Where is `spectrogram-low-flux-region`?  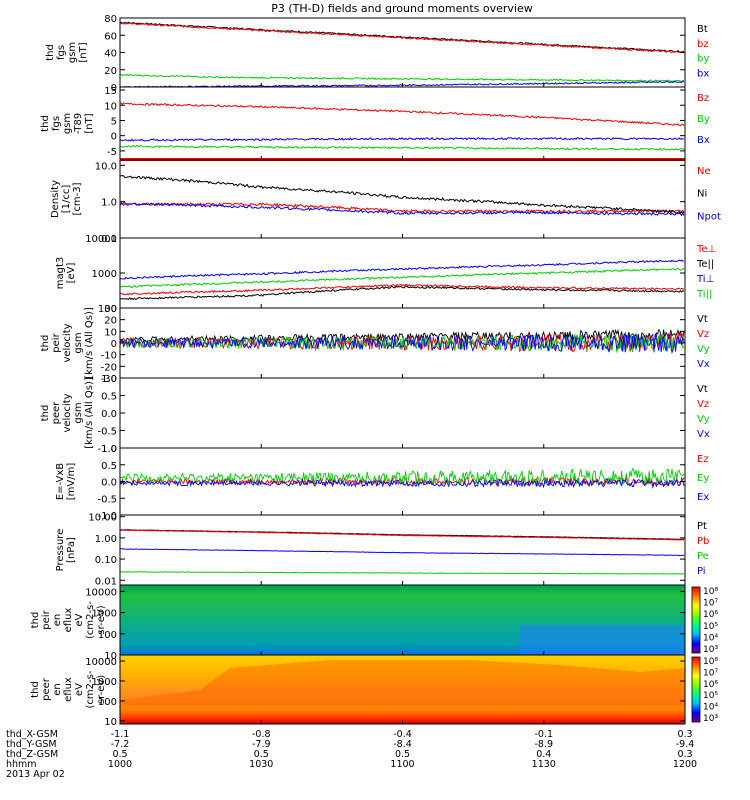 spectrogram-low-flux-region is located at coordinates (602, 640).